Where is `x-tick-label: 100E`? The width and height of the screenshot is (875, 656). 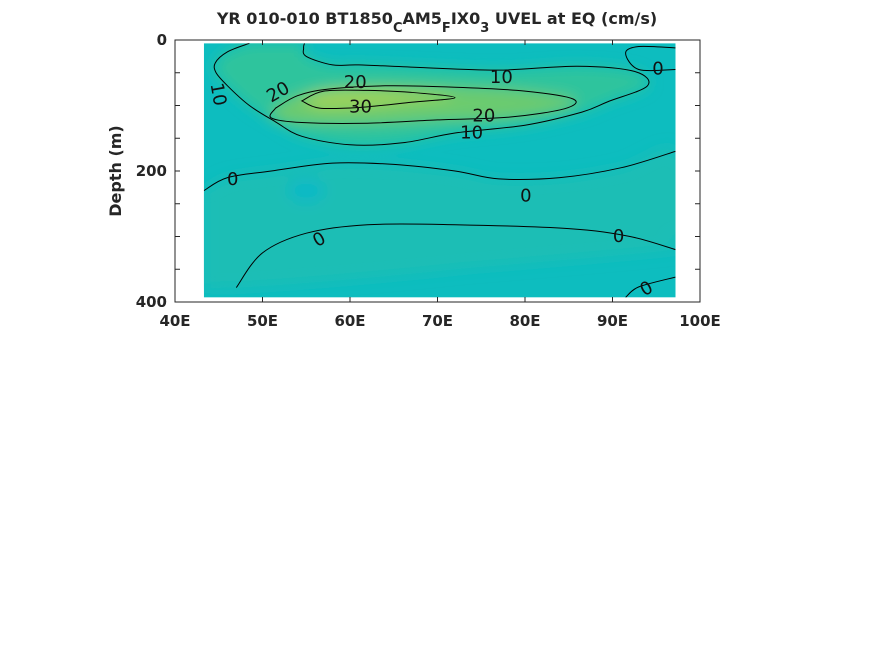 x-tick-label: 100E is located at coordinates (700, 321).